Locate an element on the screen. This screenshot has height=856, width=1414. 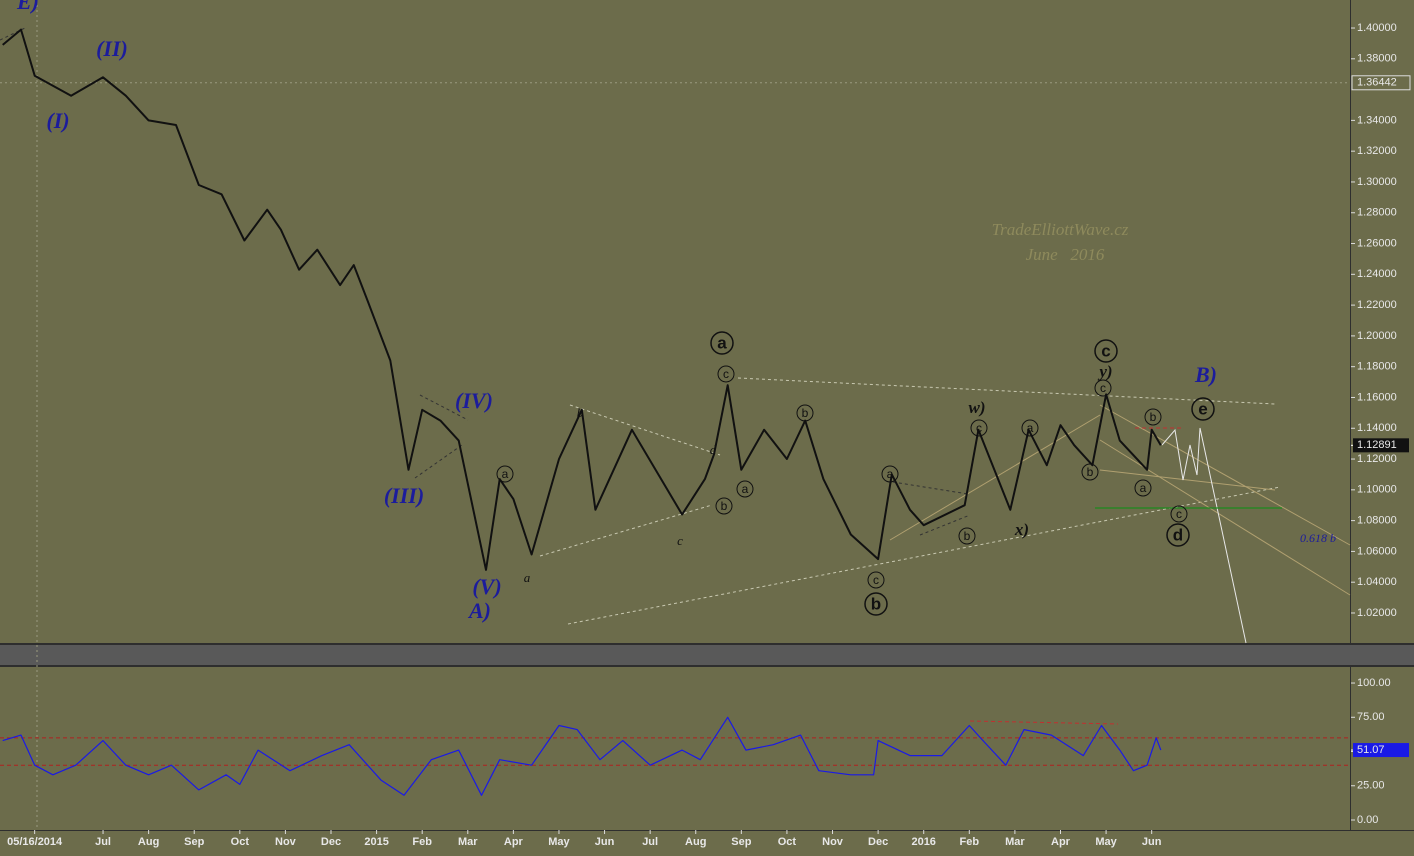
x-tick-label: Jun is located at coordinates (1152, 842).